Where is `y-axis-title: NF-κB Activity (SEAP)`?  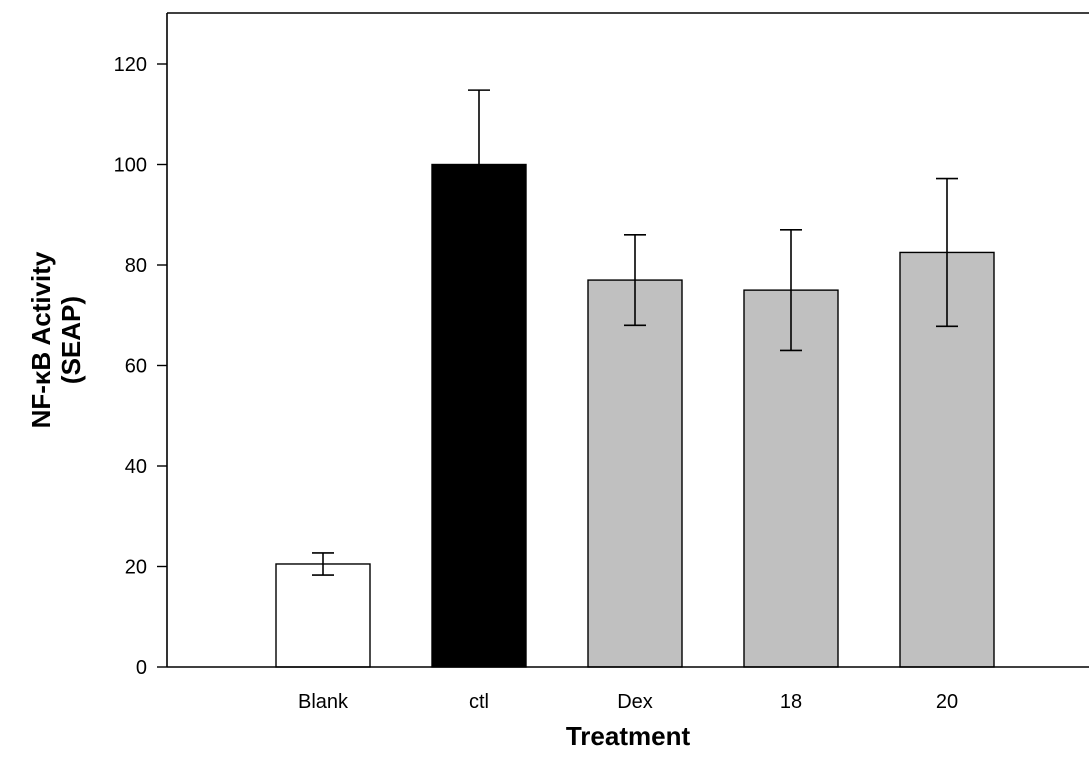
y-axis-title: NF-κB Activity (SEAP) is located at coordinates (56, 339).